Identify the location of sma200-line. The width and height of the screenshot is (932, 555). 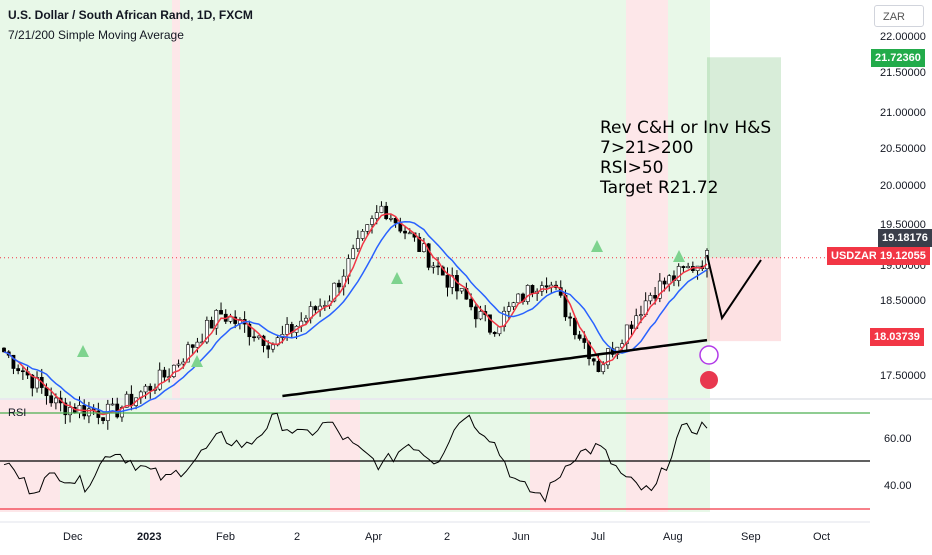
(495, 368).